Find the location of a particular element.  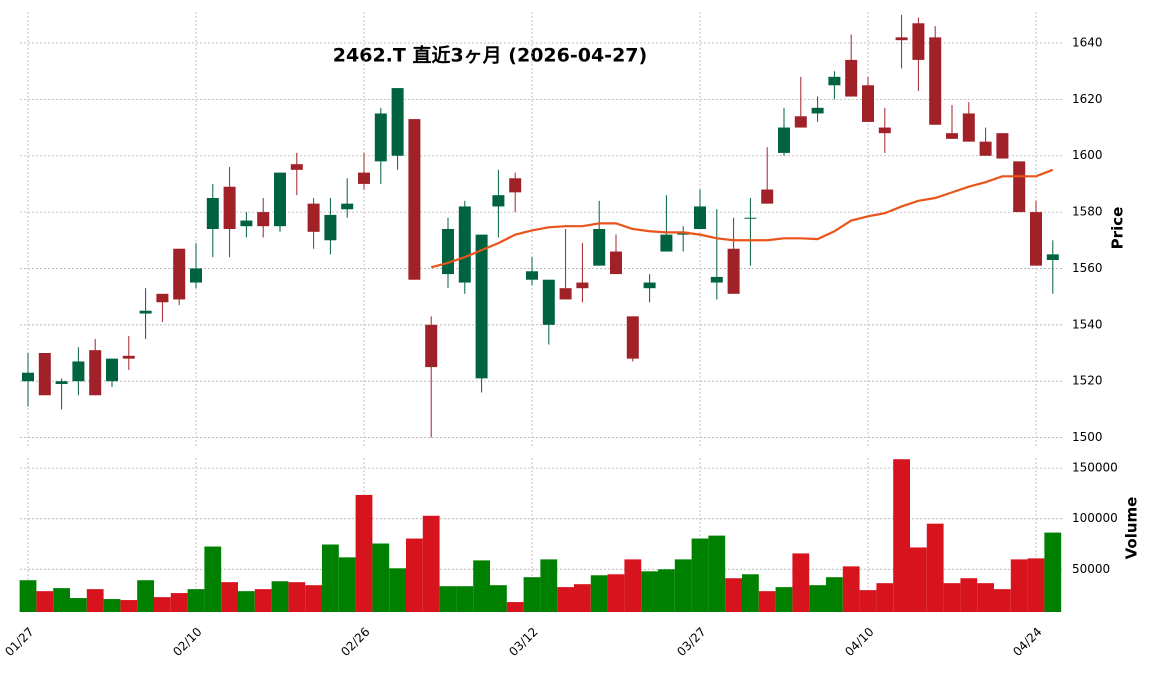

y-tick-label: 1500 is located at coordinates (1087, 437).